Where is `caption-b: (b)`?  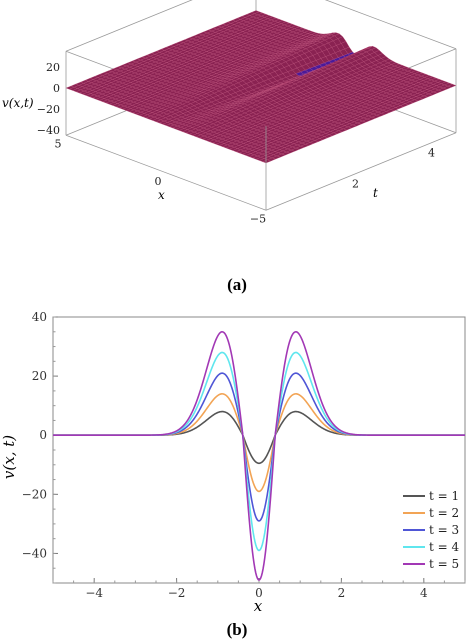
caption-b: (b) is located at coordinates (237, 629).